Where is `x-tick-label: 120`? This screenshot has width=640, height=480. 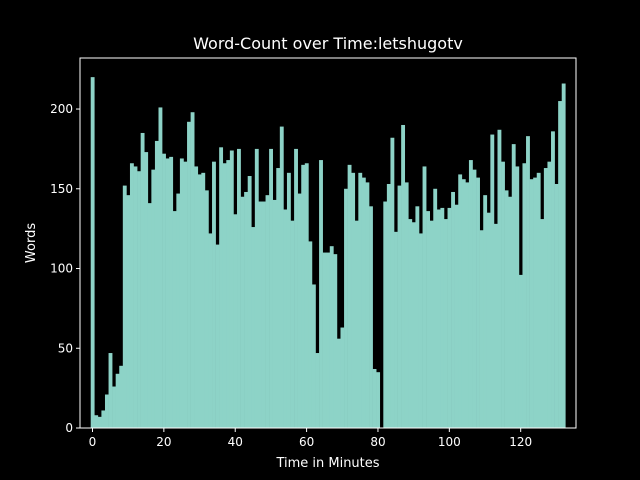 x-tick-label: 120 is located at coordinates (520, 442).